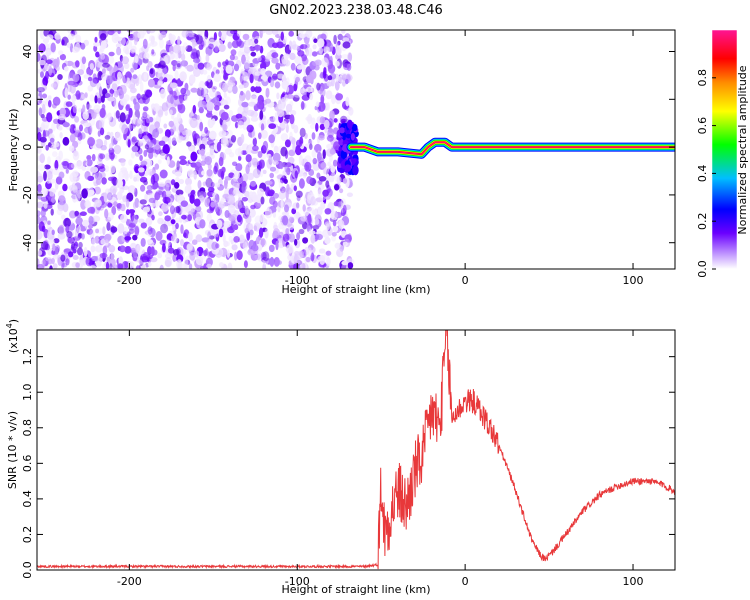 Image resolution: width=750 pixels, height=600 pixels. Describe the element at coordinates (27, 243) in the screenshot. I see `top-y-tick-label: -40` at that location.